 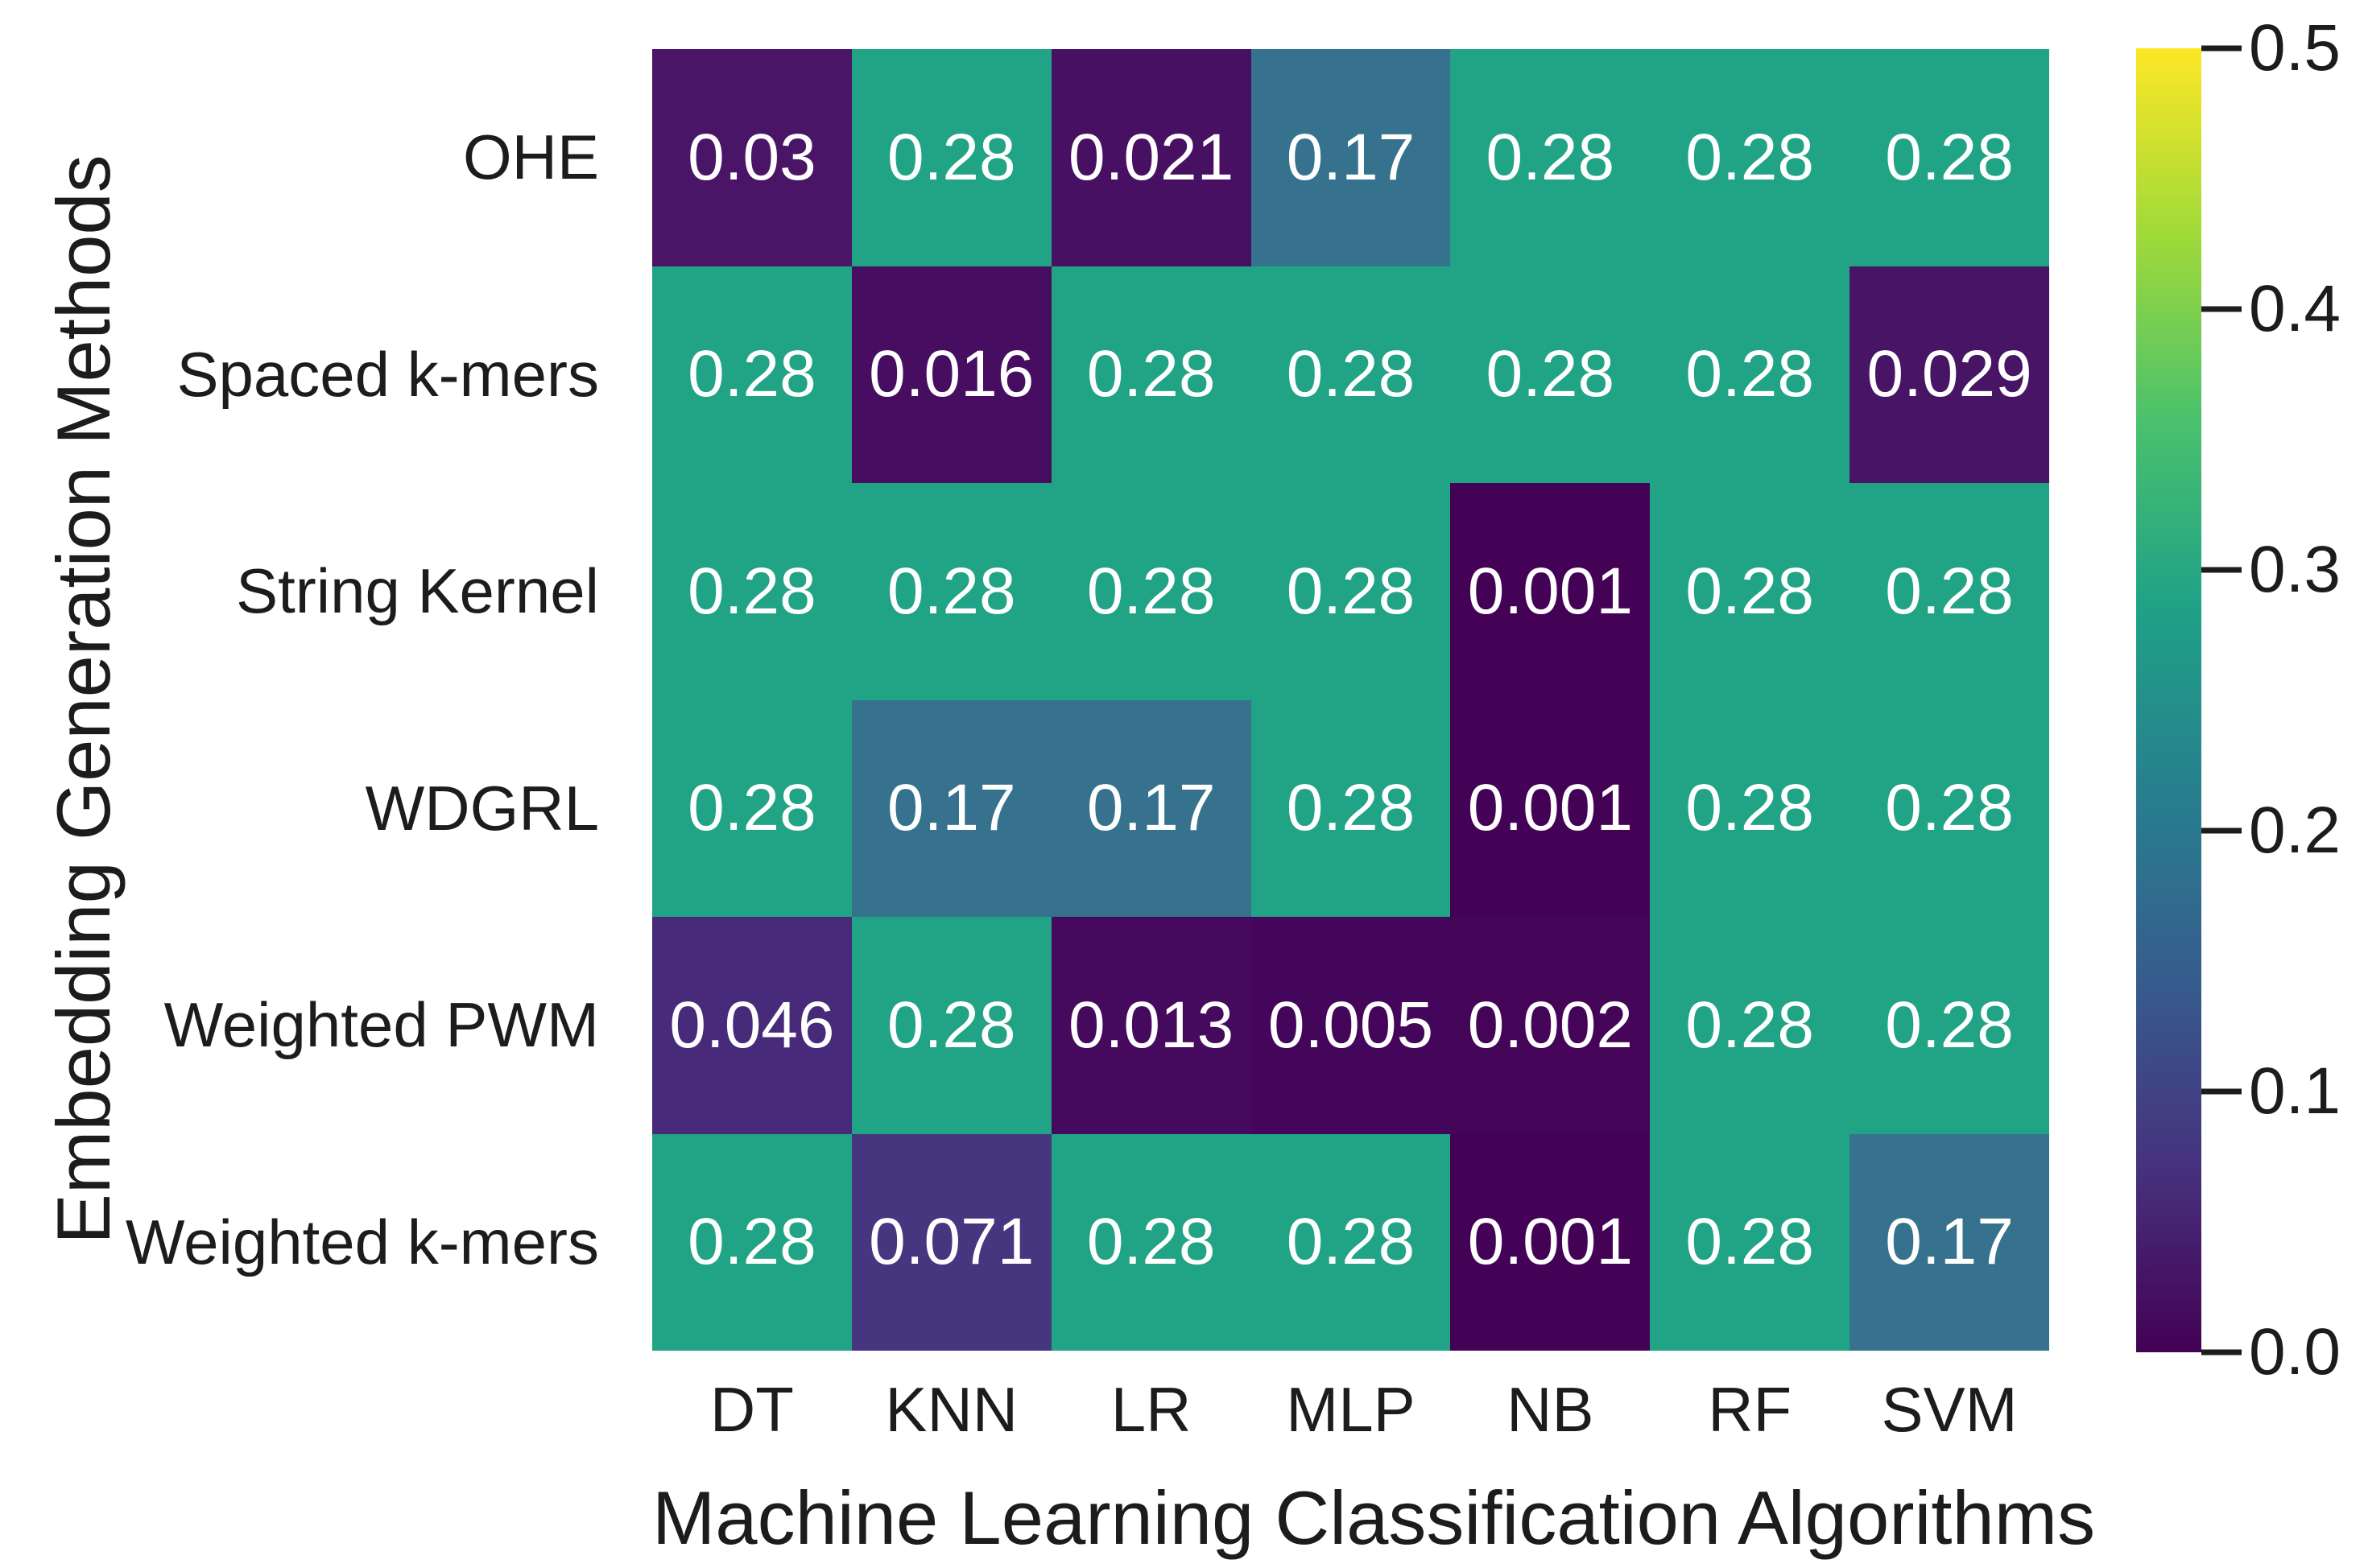 I want to click on heatmap-cell: 0.046, so click(x=752, y=1026).